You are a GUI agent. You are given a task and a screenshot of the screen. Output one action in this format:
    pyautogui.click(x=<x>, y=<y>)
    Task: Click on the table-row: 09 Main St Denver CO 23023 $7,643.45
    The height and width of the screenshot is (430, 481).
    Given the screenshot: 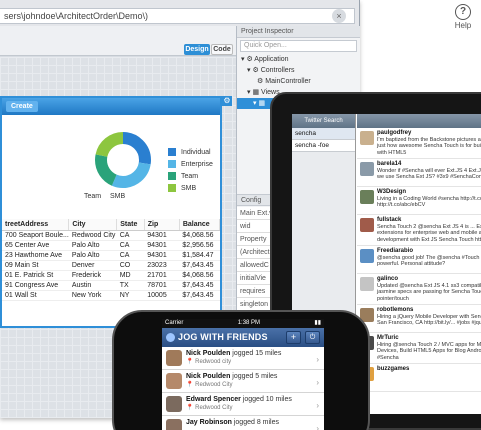 What is the action you would take?
    pyautogui.click(x=111, y=265)
    